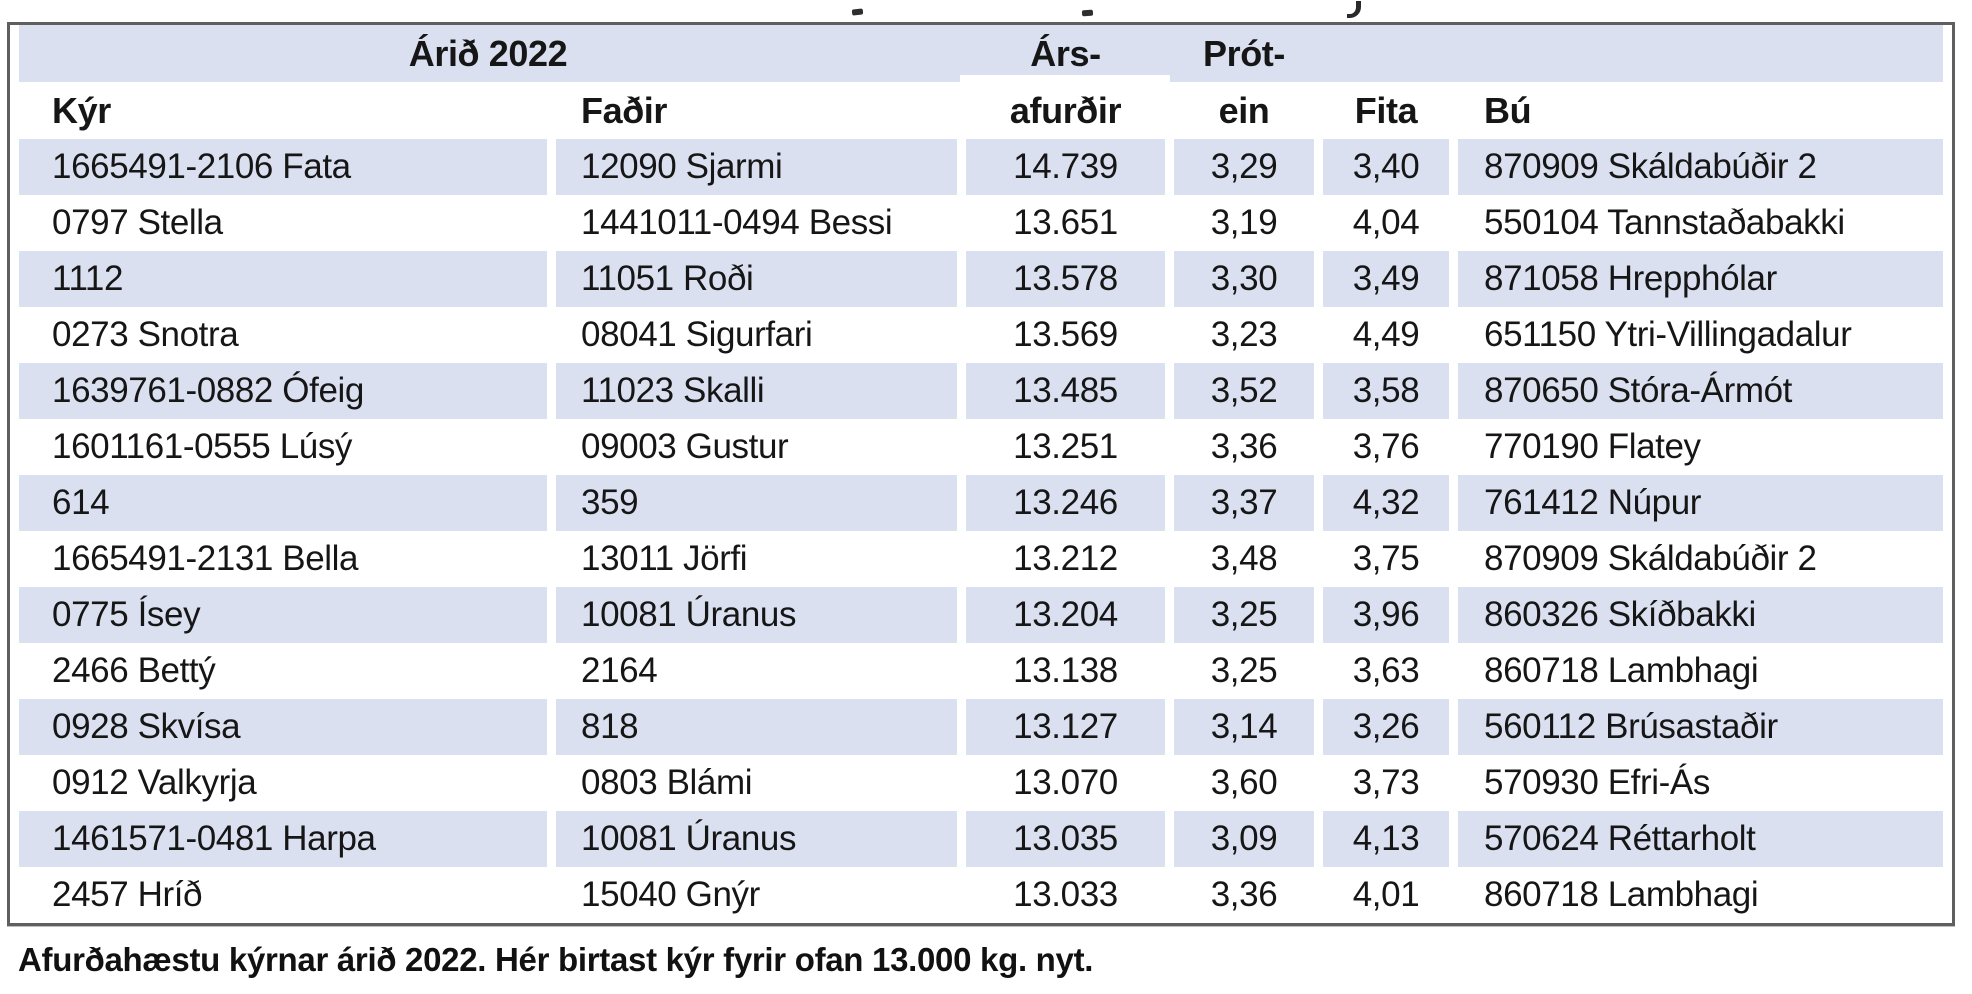 Image resolution: width=1972 pixels, height=994 pixels. I want to click on cell-fadir: 818, so click(756, 727).